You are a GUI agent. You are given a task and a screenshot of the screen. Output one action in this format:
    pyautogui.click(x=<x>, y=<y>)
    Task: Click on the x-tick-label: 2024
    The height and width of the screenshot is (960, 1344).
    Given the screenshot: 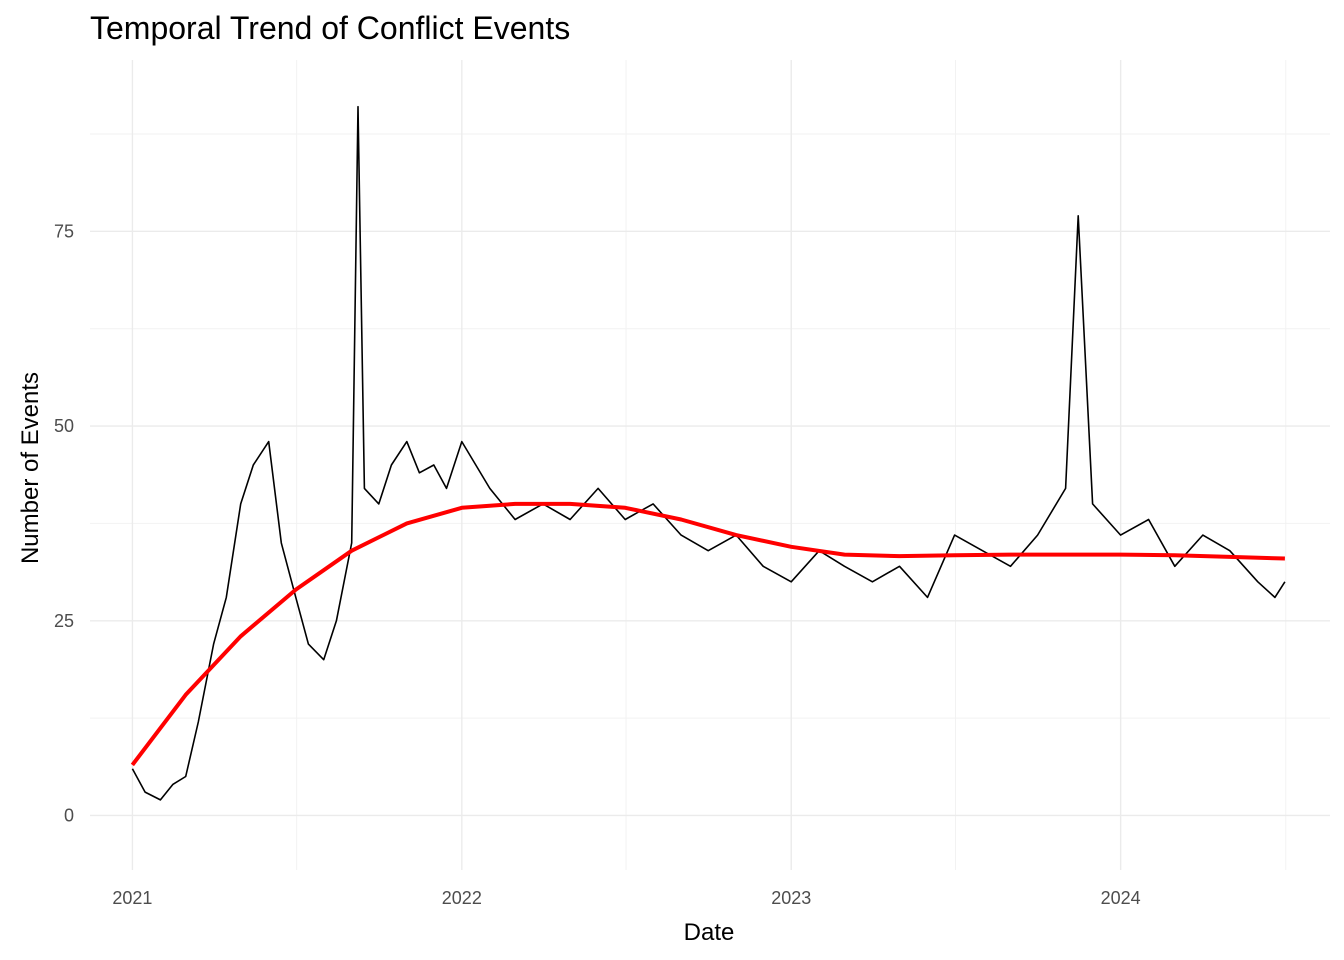 What is the action you would take?
    pyautogui.click(x=1121, y=898)
    